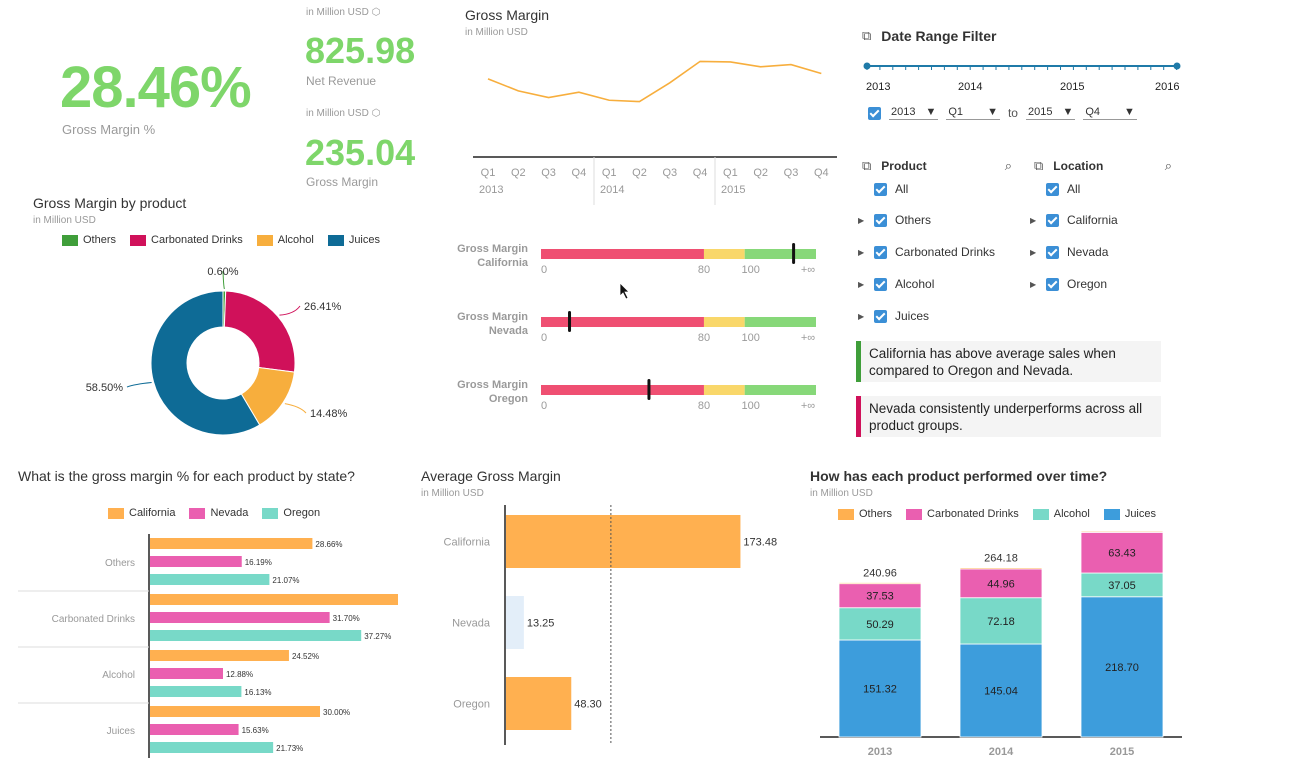  I want to click on date-range-checkbox, so click(874, 113).